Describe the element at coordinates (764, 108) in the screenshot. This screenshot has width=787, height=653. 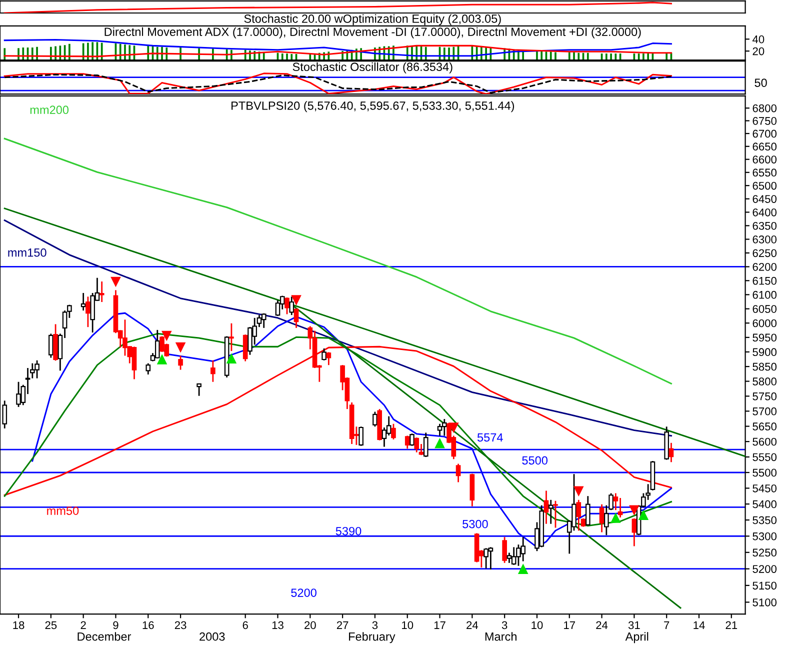
I see `y-tick-label: 6800` at that location.